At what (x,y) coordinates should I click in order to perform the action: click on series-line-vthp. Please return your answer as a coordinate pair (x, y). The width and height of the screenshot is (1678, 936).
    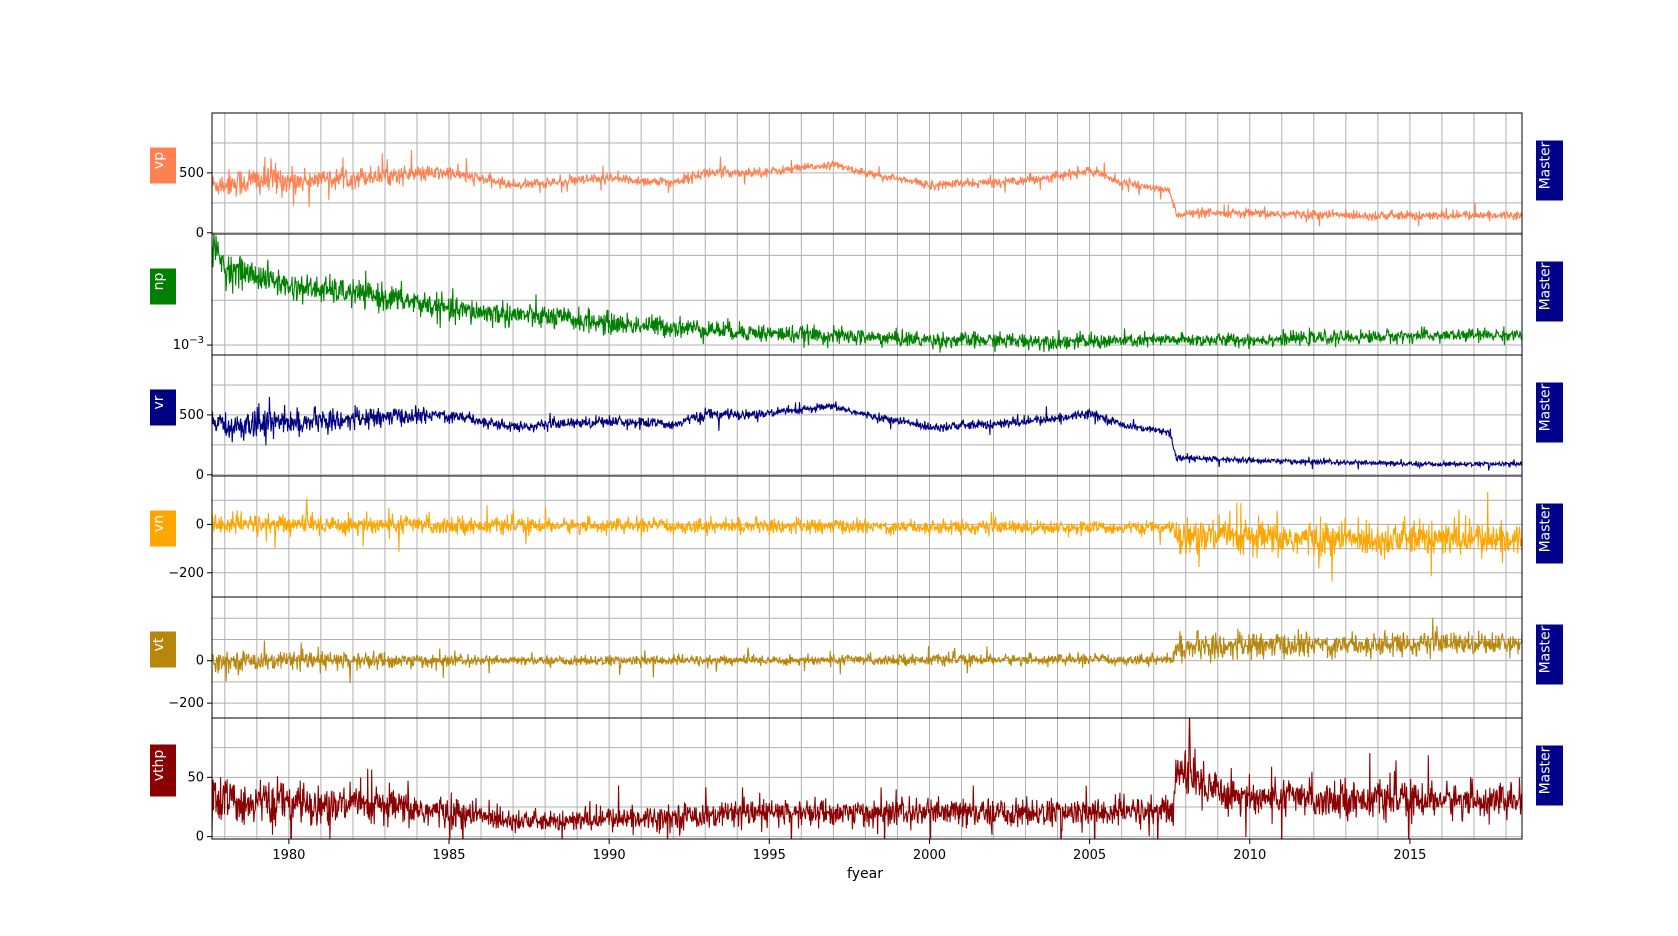
    Looking at the image, I should click on (867, 778).